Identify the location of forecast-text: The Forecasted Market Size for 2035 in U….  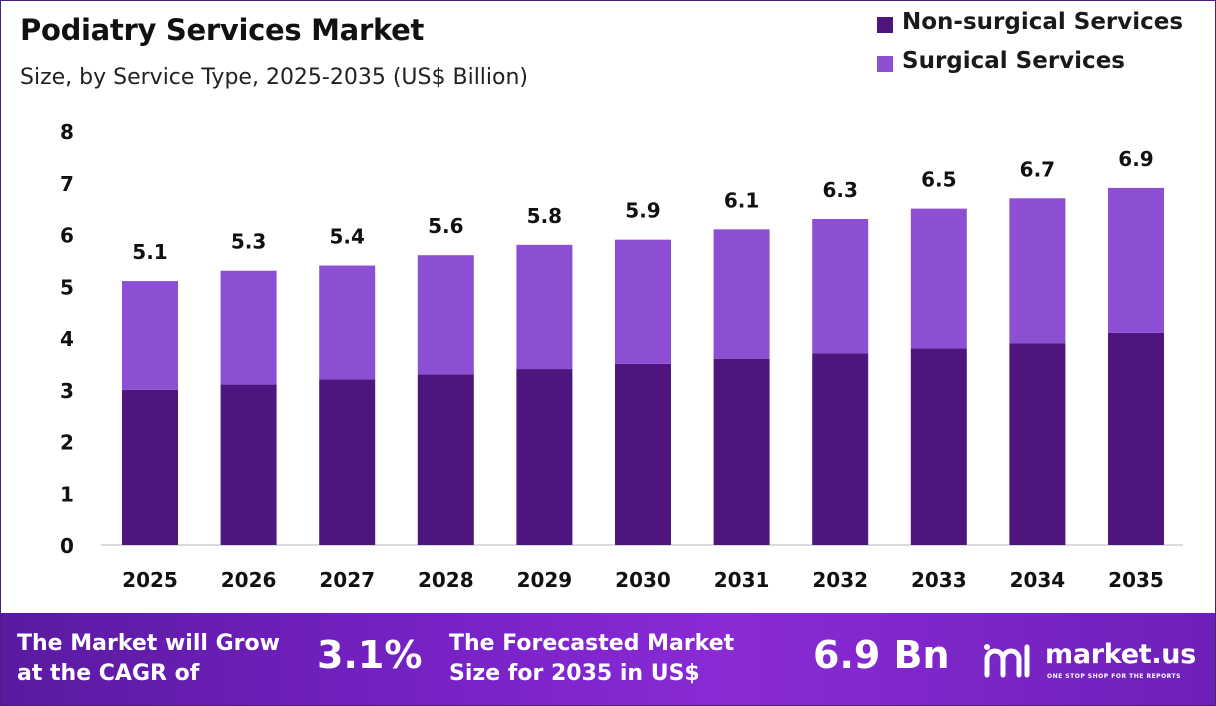
(591, 659).